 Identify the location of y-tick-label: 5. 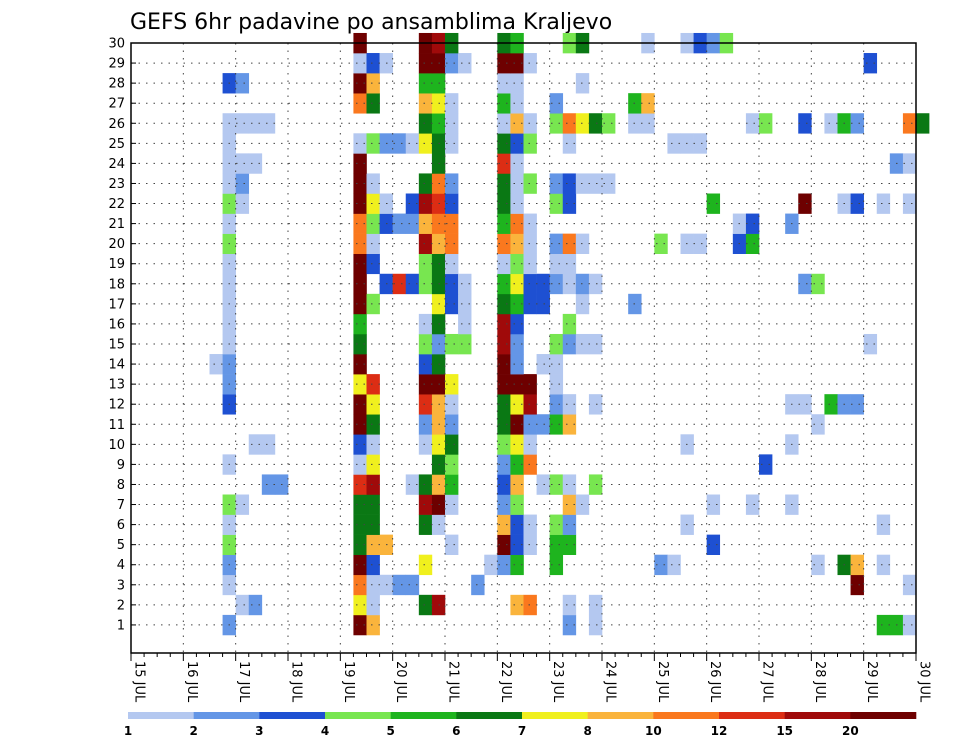
(121, 545).